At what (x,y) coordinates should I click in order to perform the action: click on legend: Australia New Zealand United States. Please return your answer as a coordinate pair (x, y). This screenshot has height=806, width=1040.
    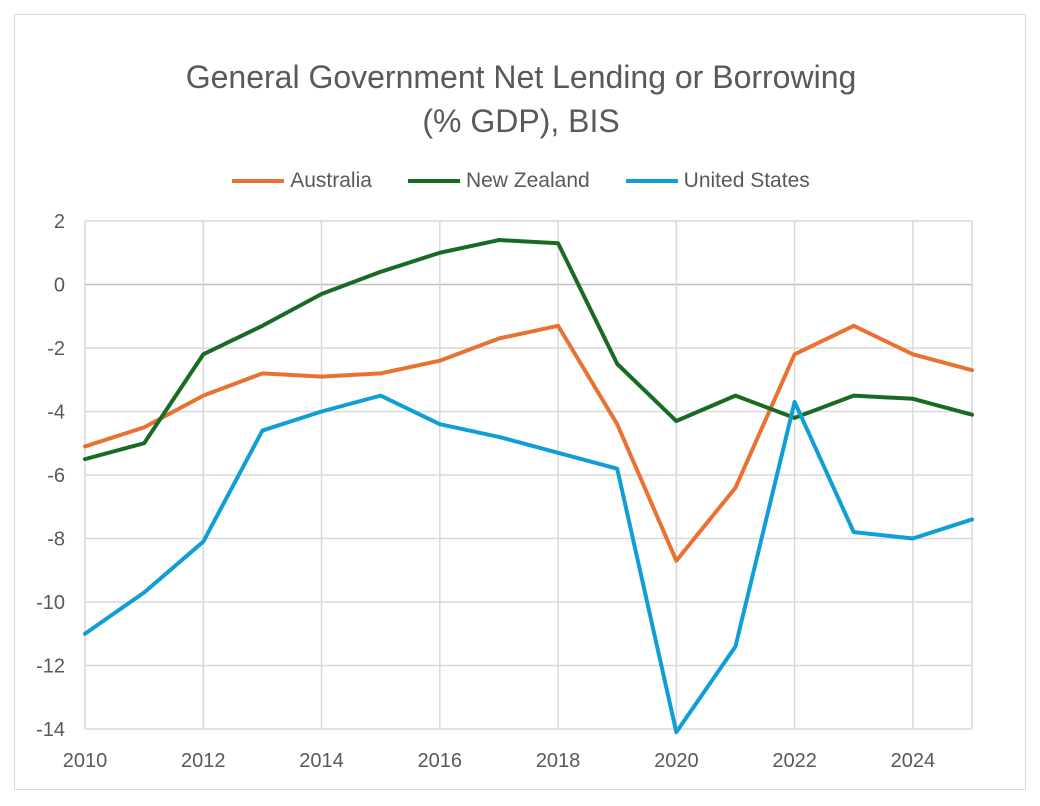
    Looking at the image, I should click on (521, 181).